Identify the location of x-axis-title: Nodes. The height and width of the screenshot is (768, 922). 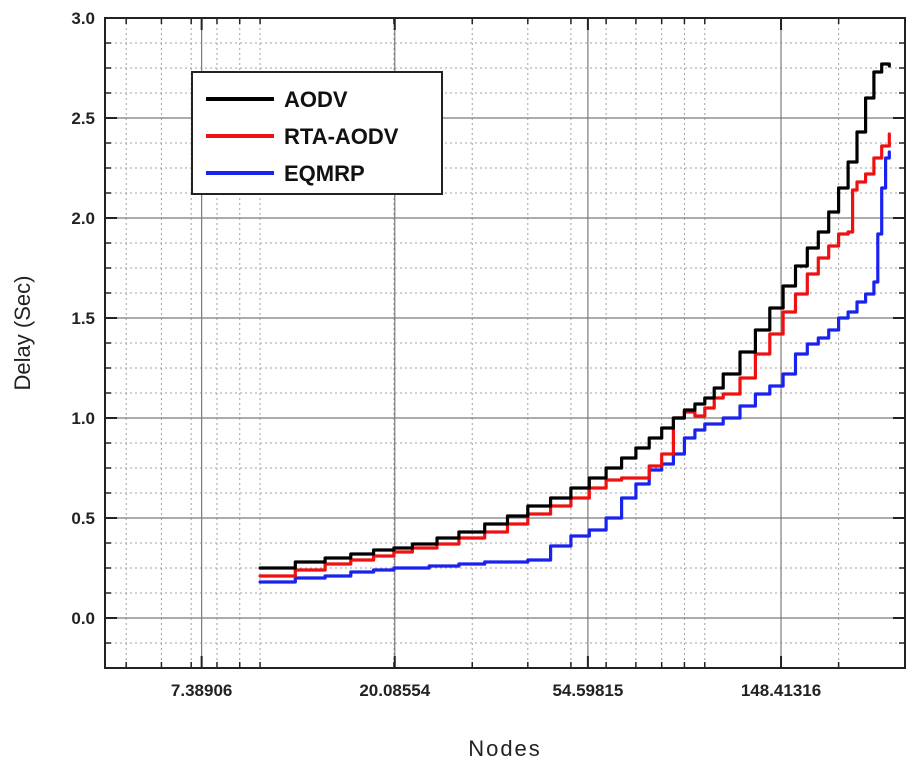
(505, 748).